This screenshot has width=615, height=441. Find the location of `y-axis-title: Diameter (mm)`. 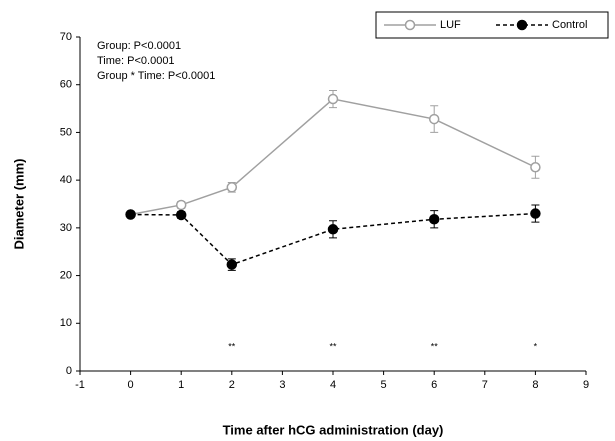

y-axis-title: Diameter (mm) is located at coordinates (18, 203).